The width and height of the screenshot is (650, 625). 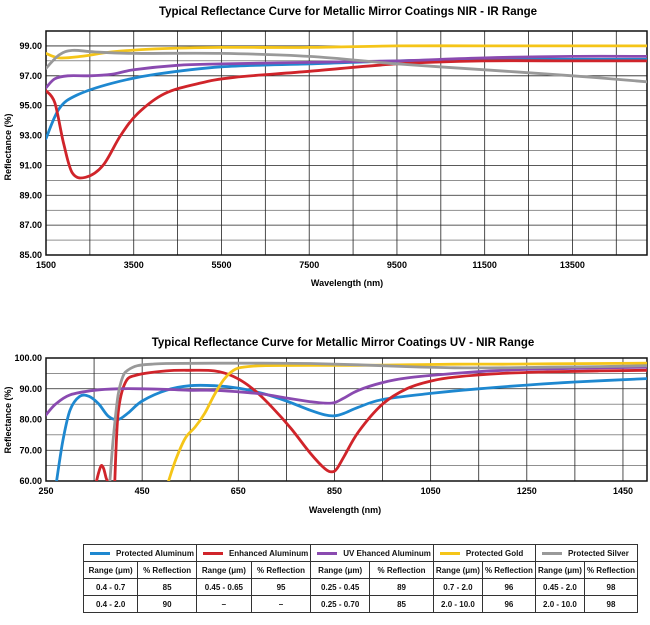 I want to click on x-tick-label: 1500, so click(x=46, y=265).